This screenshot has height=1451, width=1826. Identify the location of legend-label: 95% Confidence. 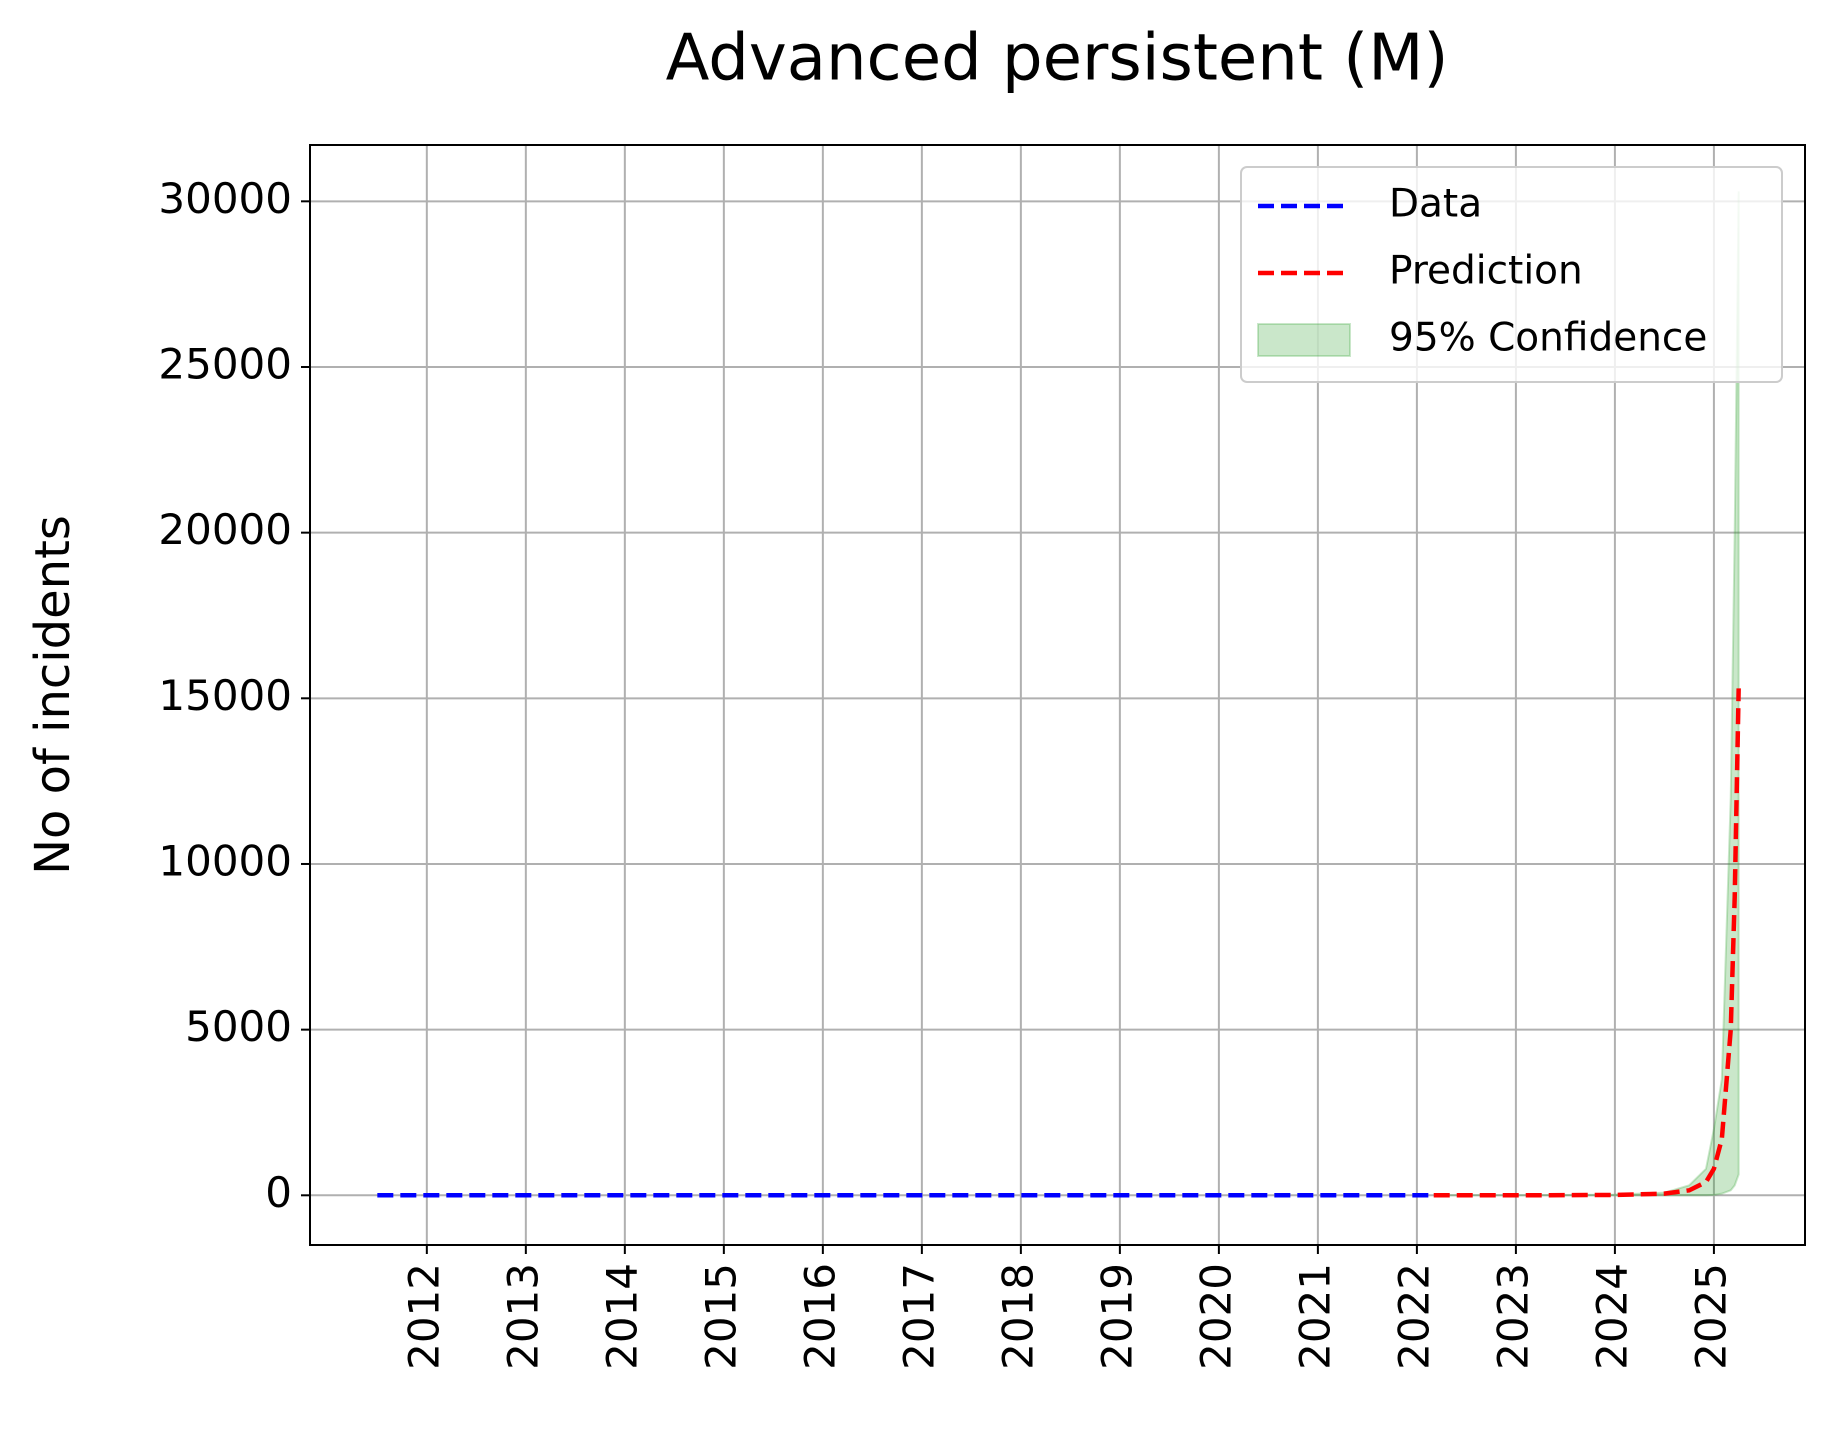
(1548, 338).